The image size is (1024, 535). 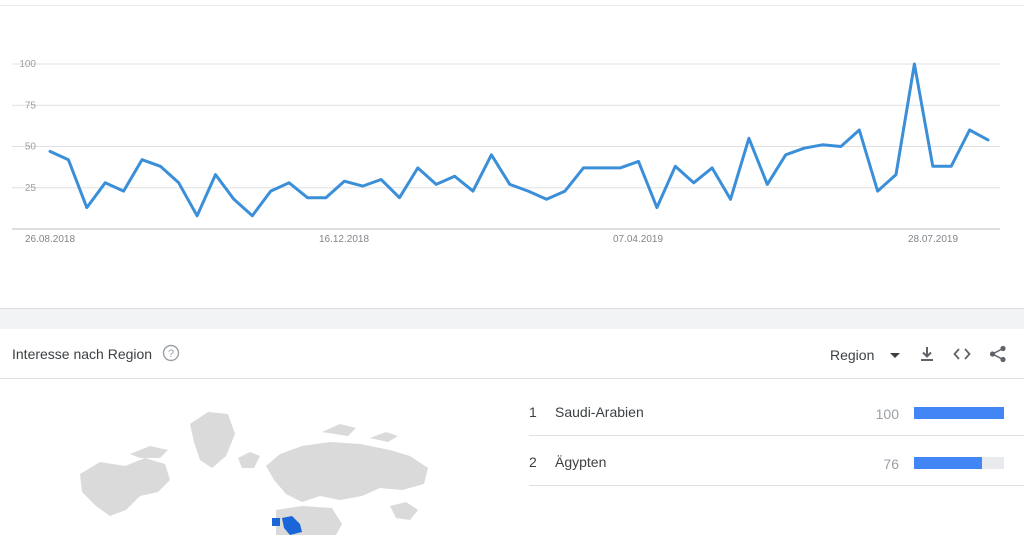 What do you see at coordinates (895, 355) in the screenshot?
I see `chevron-down-icon` at bounding box center [895, 355].